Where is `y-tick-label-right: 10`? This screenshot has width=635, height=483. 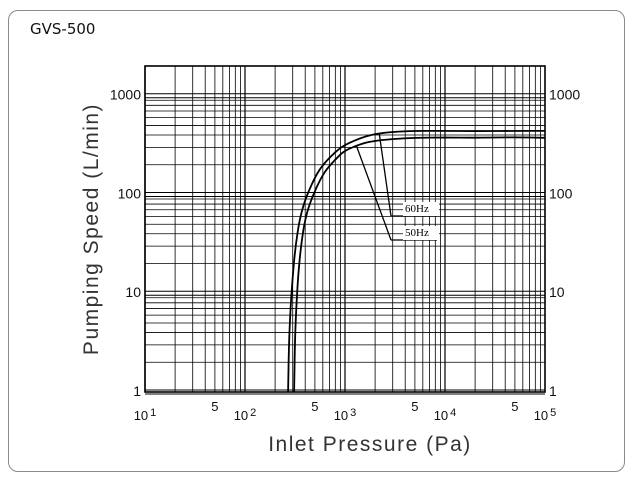 y-tick-label-right: 10 is located at coordinates (557, 292).